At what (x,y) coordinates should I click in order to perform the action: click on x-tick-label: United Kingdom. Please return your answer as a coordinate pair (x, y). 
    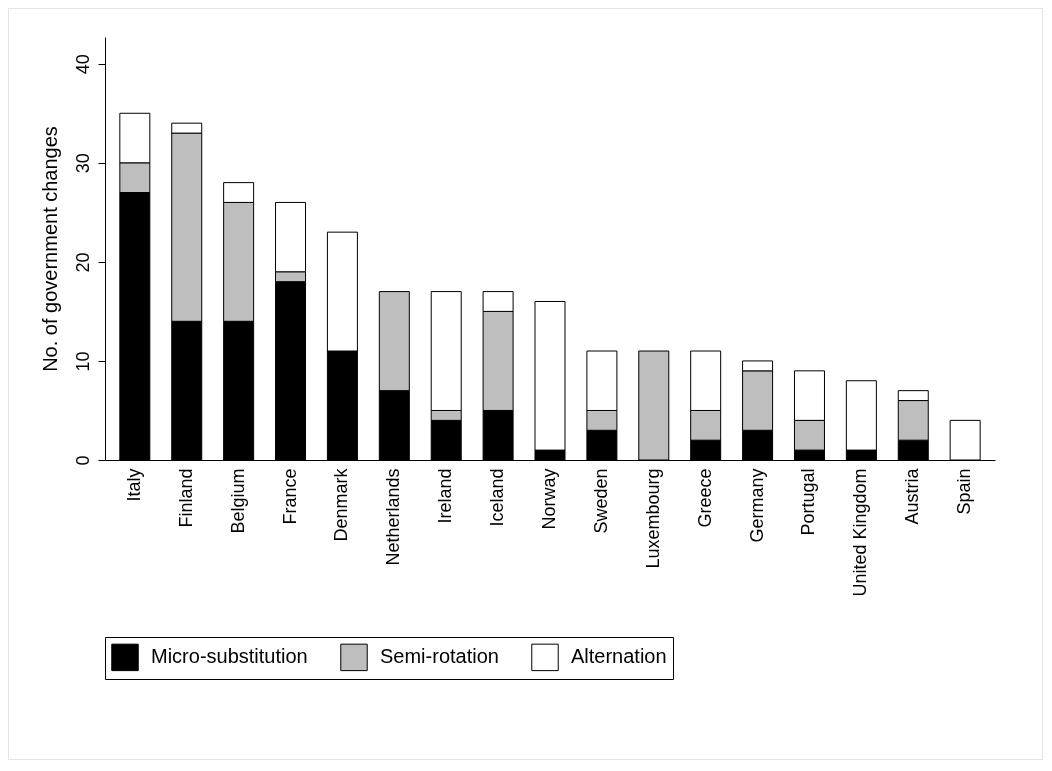
    Looking at the image, I should click on (860, 532).